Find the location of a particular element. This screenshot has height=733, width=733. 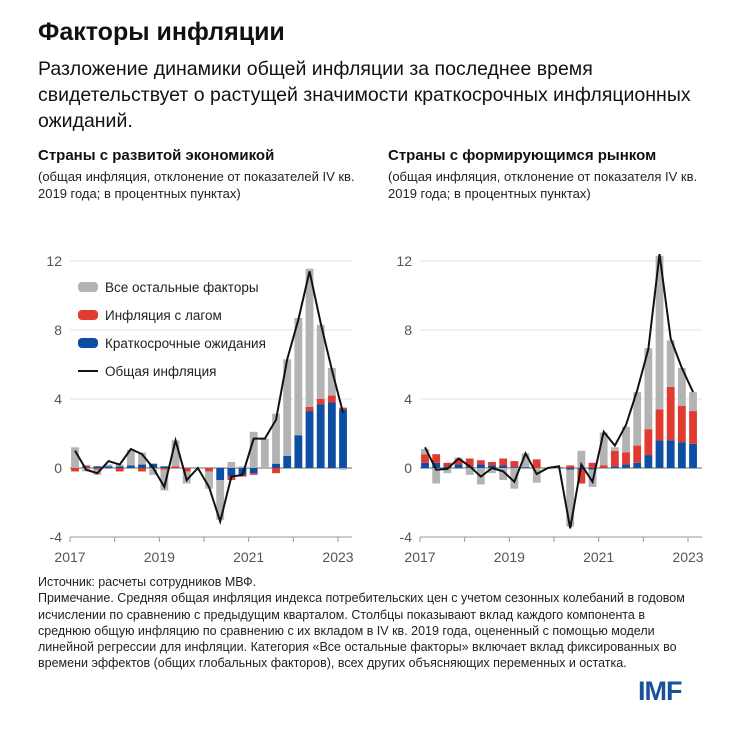

y-tick-label: -4 is located at coordinates (406, 537).